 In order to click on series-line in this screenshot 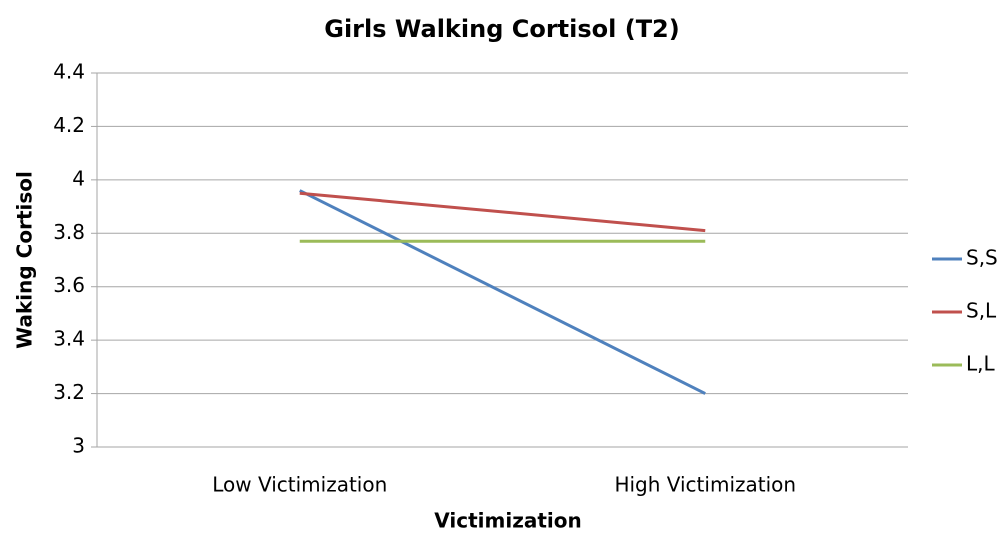, I will do `click(502, 212)`.